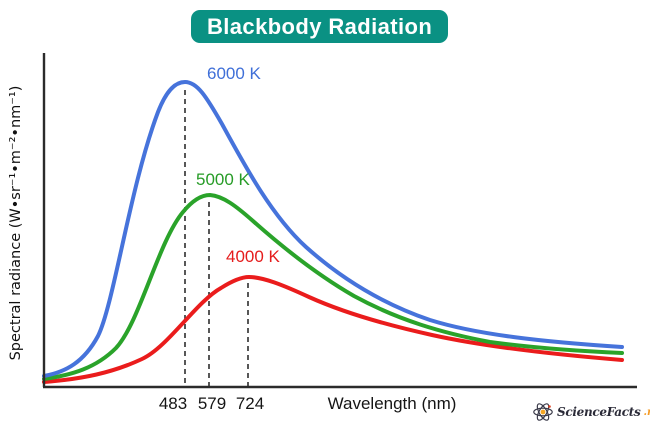 The image size is (650, 433). I want to click on chart-title: Blackbody Radiation, so click(320, 26).